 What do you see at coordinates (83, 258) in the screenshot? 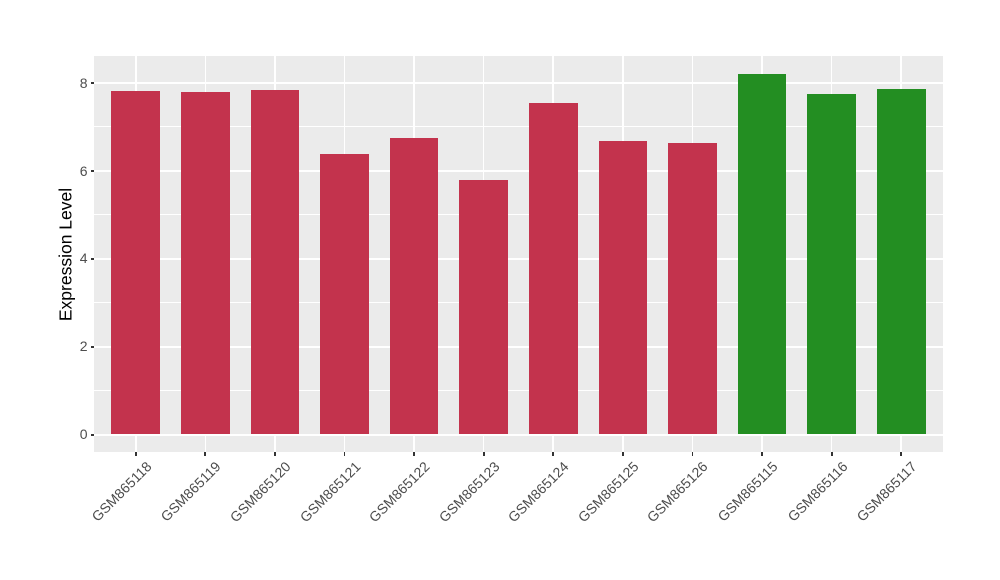
I see `y-tick-label: 4` at bounding box center [83, 258].